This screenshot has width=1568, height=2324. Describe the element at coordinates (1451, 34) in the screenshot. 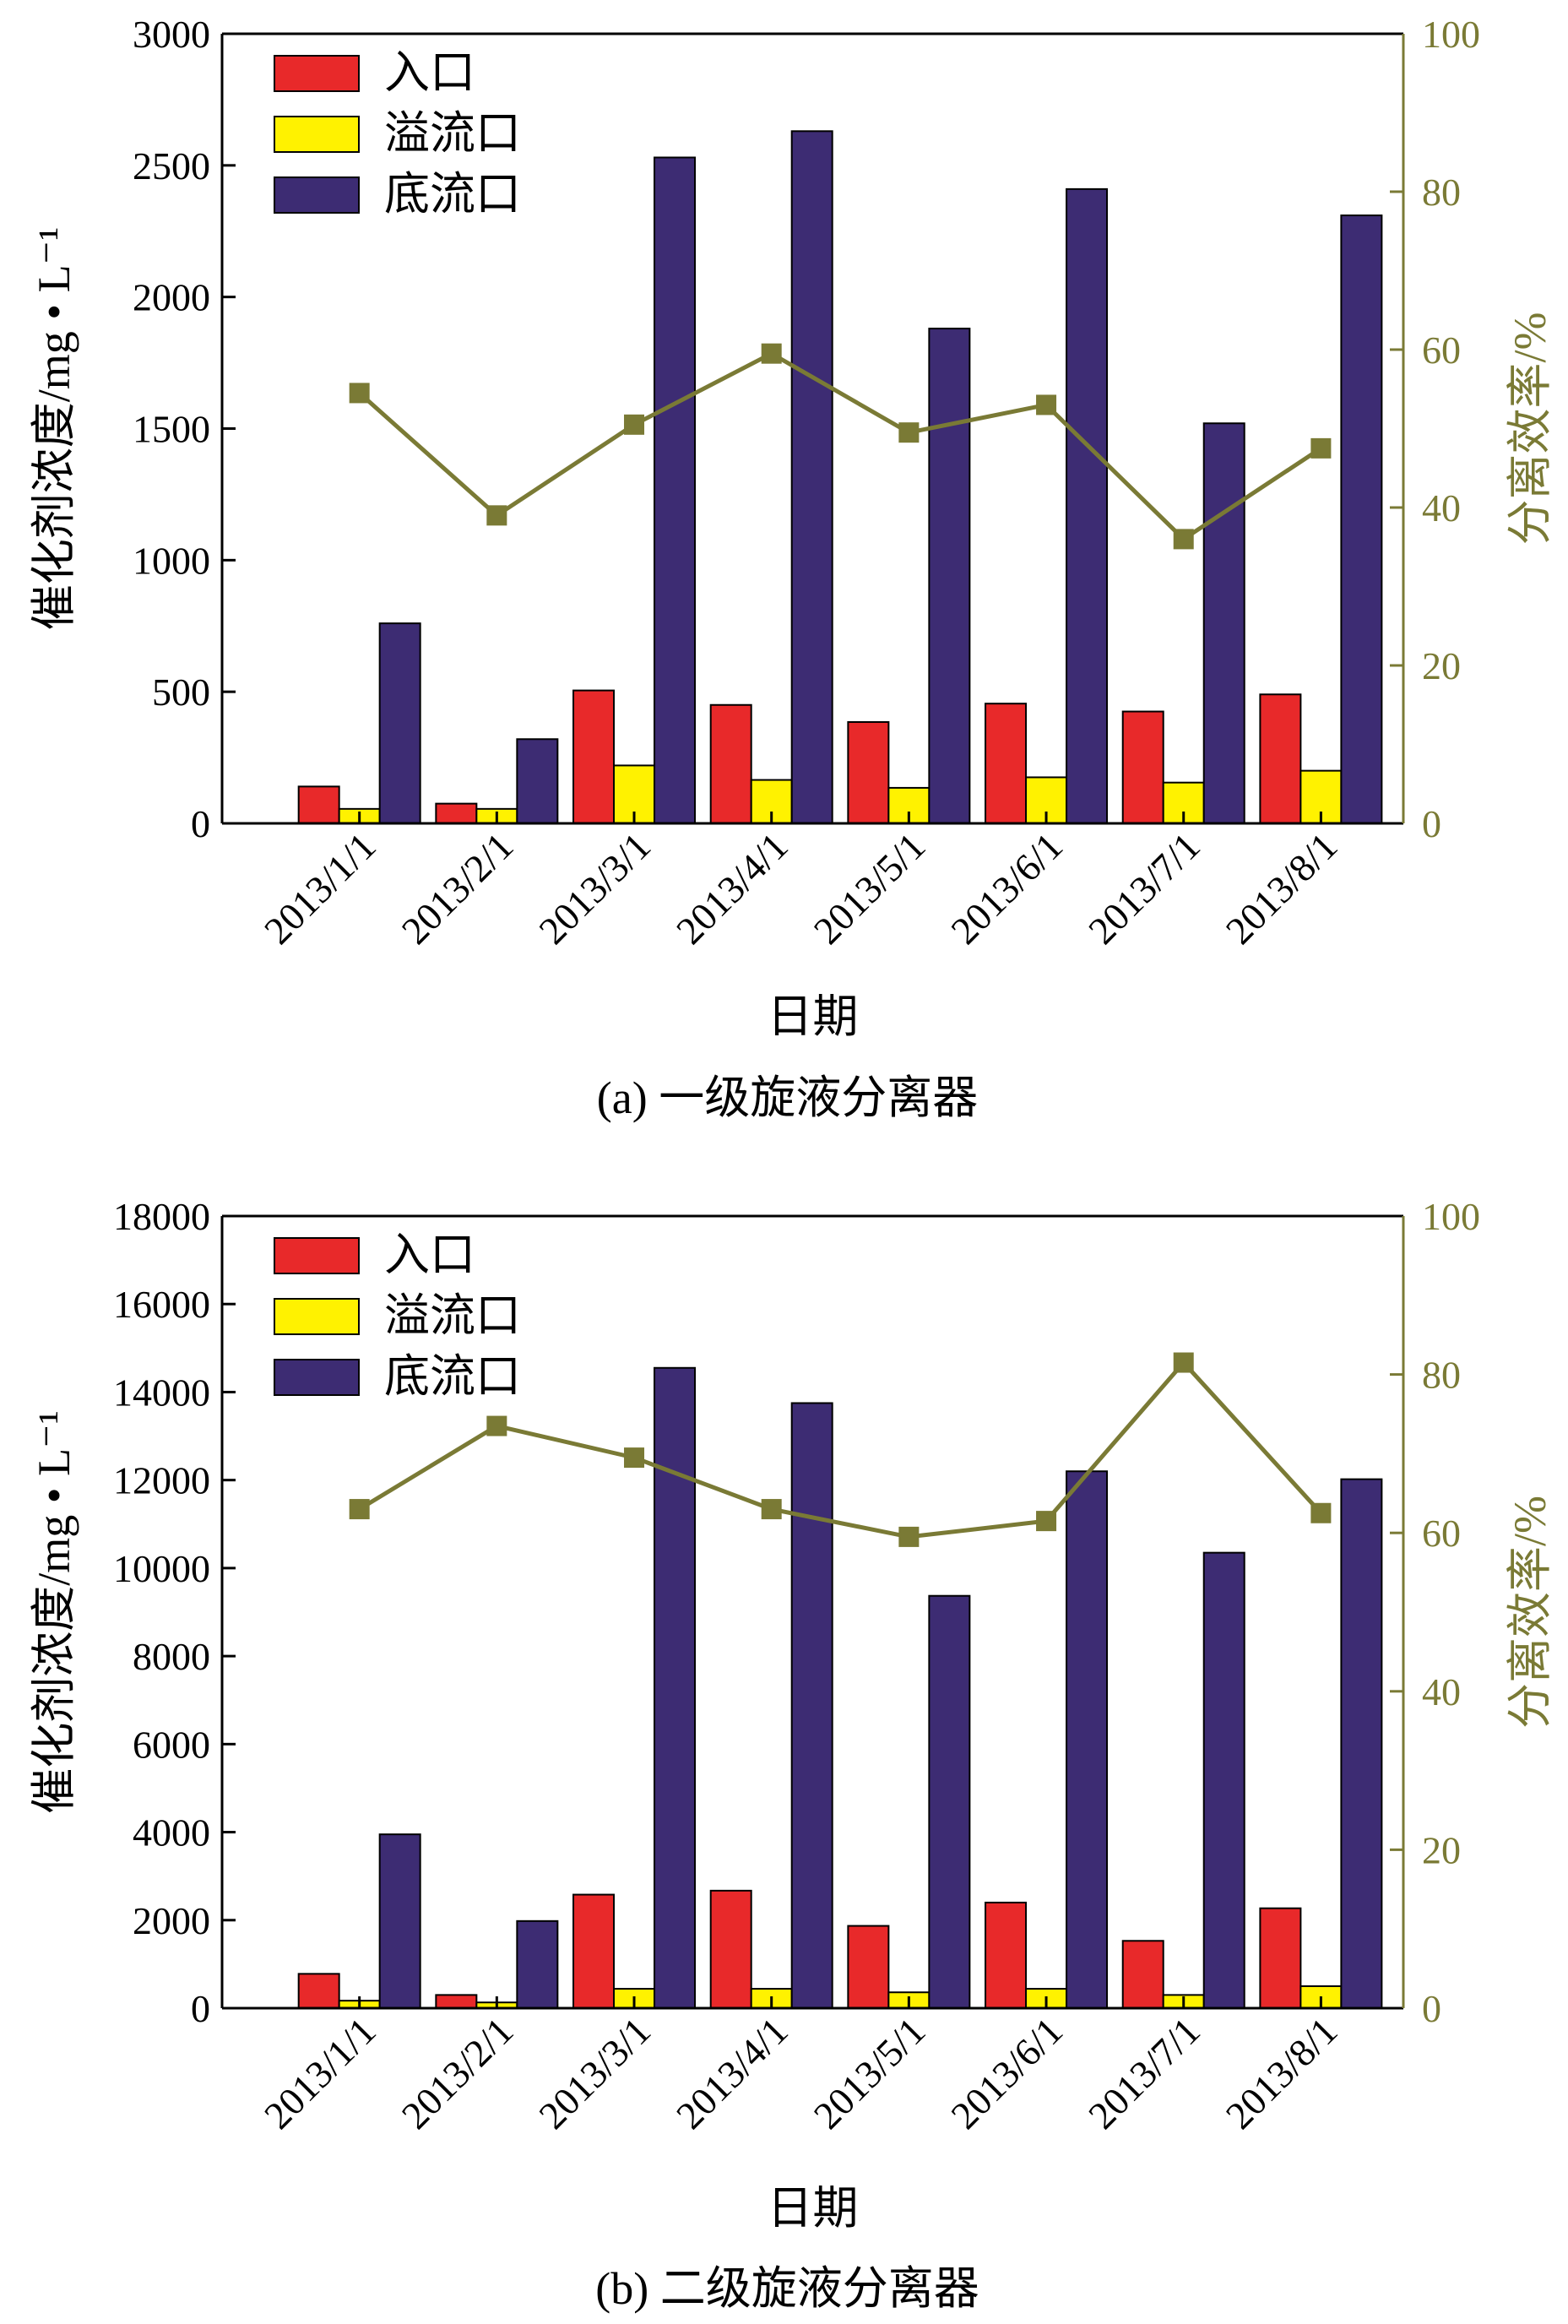

I see `right-axis-tick-label: 100` at that location.